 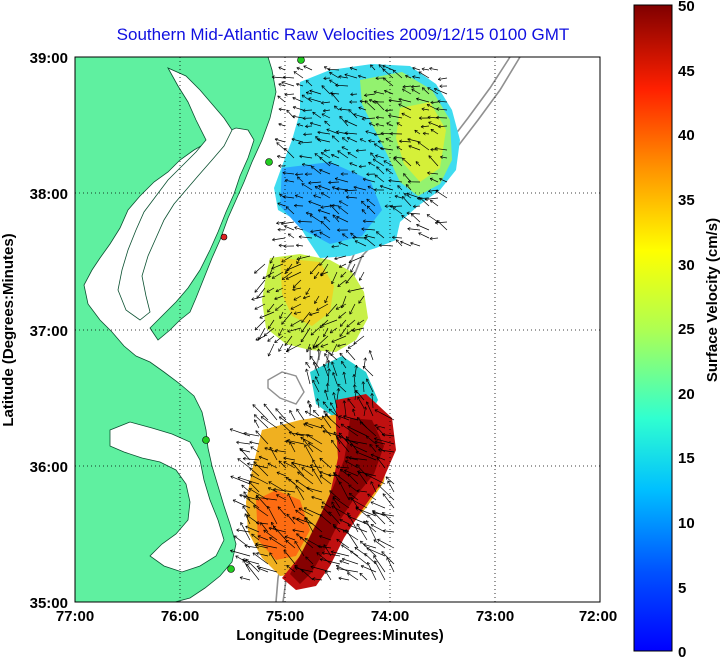 I want to click on radar-sites, so click(x=253, y=315).